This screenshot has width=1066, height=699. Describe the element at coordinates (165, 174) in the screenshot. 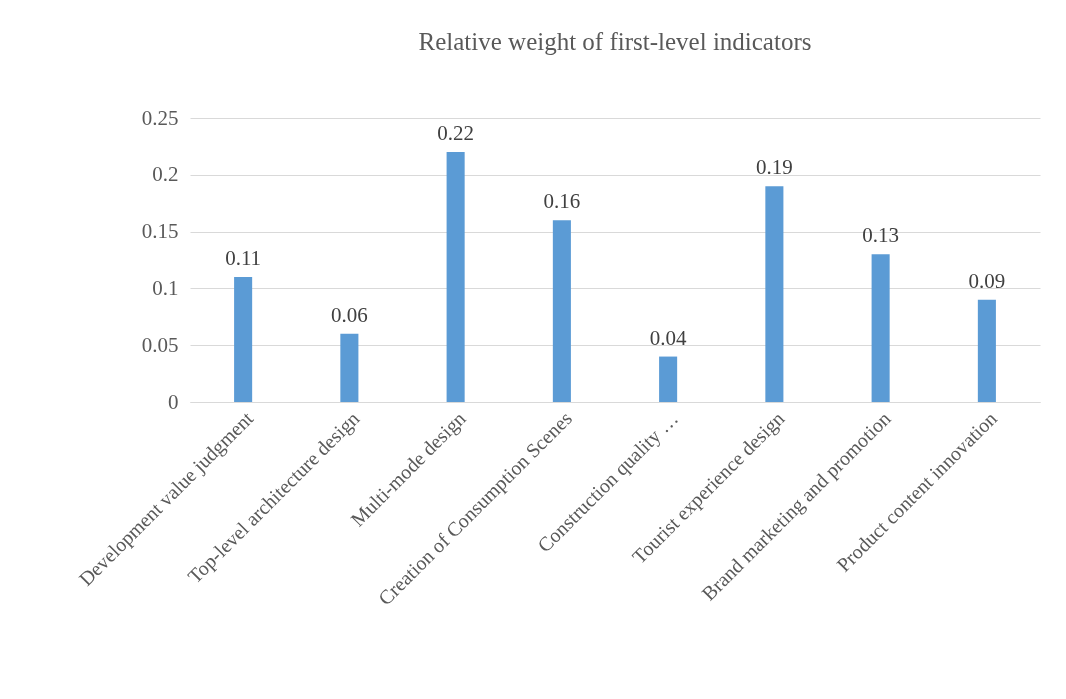

I see `y-tick-label: 0.2` at that location.